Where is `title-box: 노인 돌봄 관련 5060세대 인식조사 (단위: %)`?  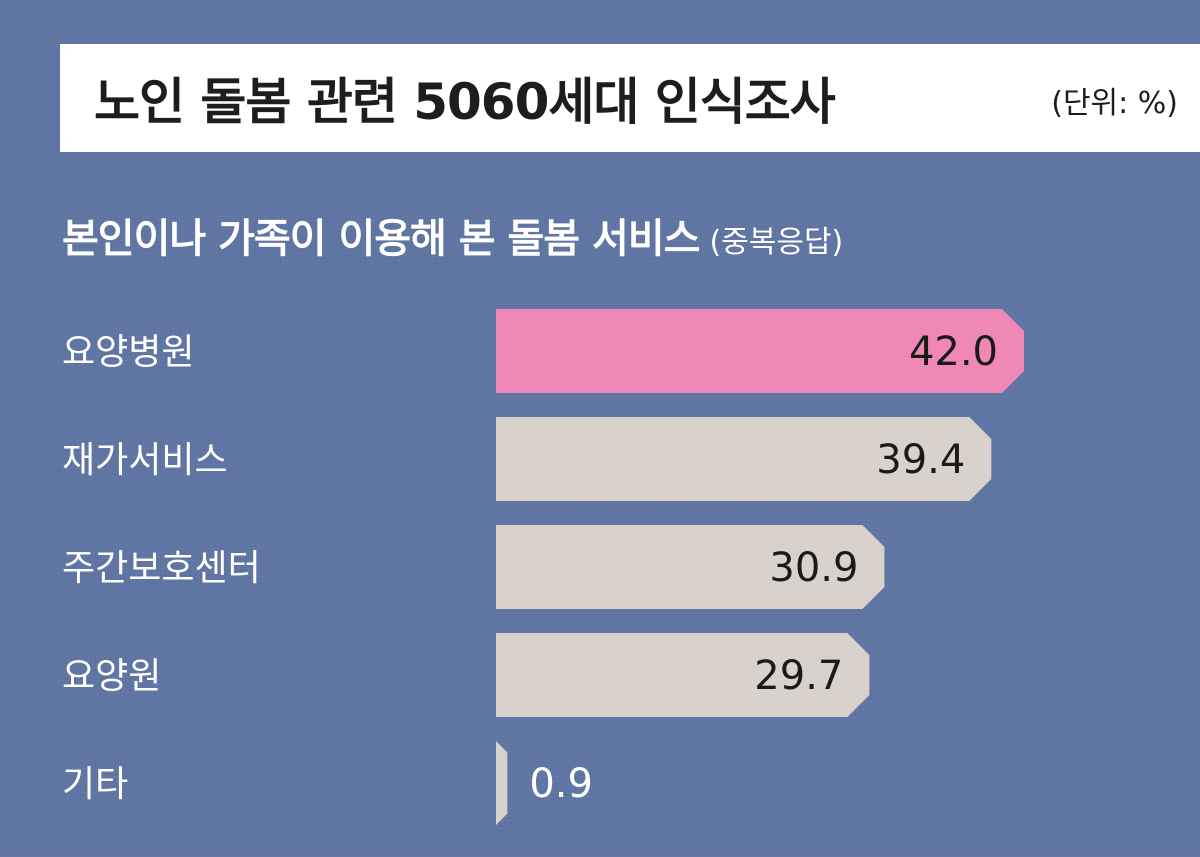 title-box: 노인 돌봄 관련 5060세대 인식조사 (단위: %) is located at coordinates (630, 98).